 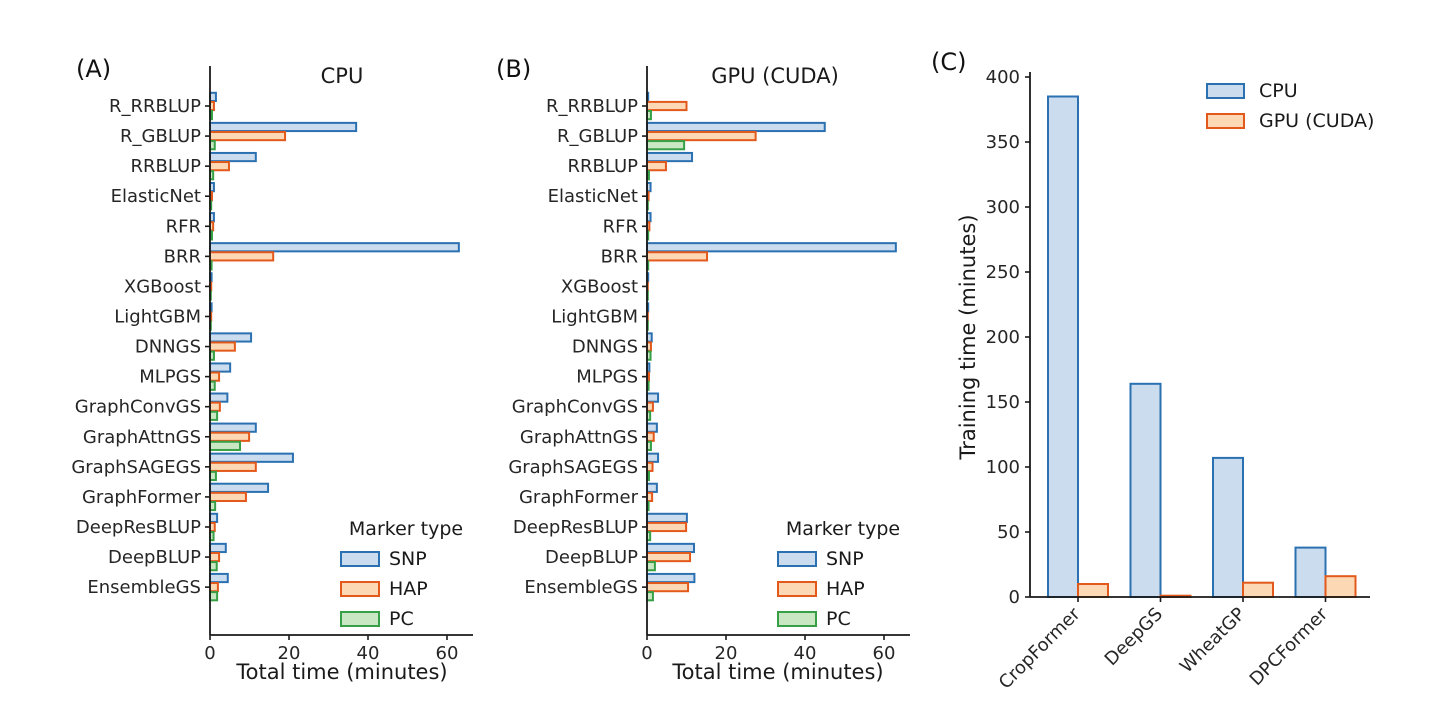 I want to click on legend-label-snp: SNP, so click(x=845, y=559).